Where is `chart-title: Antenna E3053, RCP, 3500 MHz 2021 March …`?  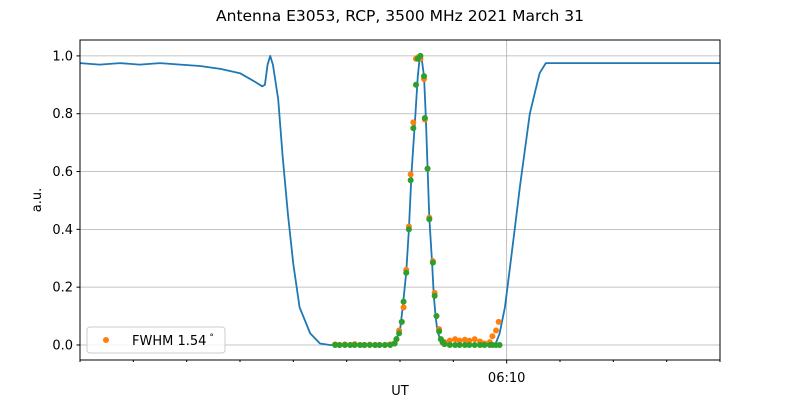
chart-title: Antenna E3053, RCP, 3500 MHz 2021 March … is located at coordinates (400, 16).